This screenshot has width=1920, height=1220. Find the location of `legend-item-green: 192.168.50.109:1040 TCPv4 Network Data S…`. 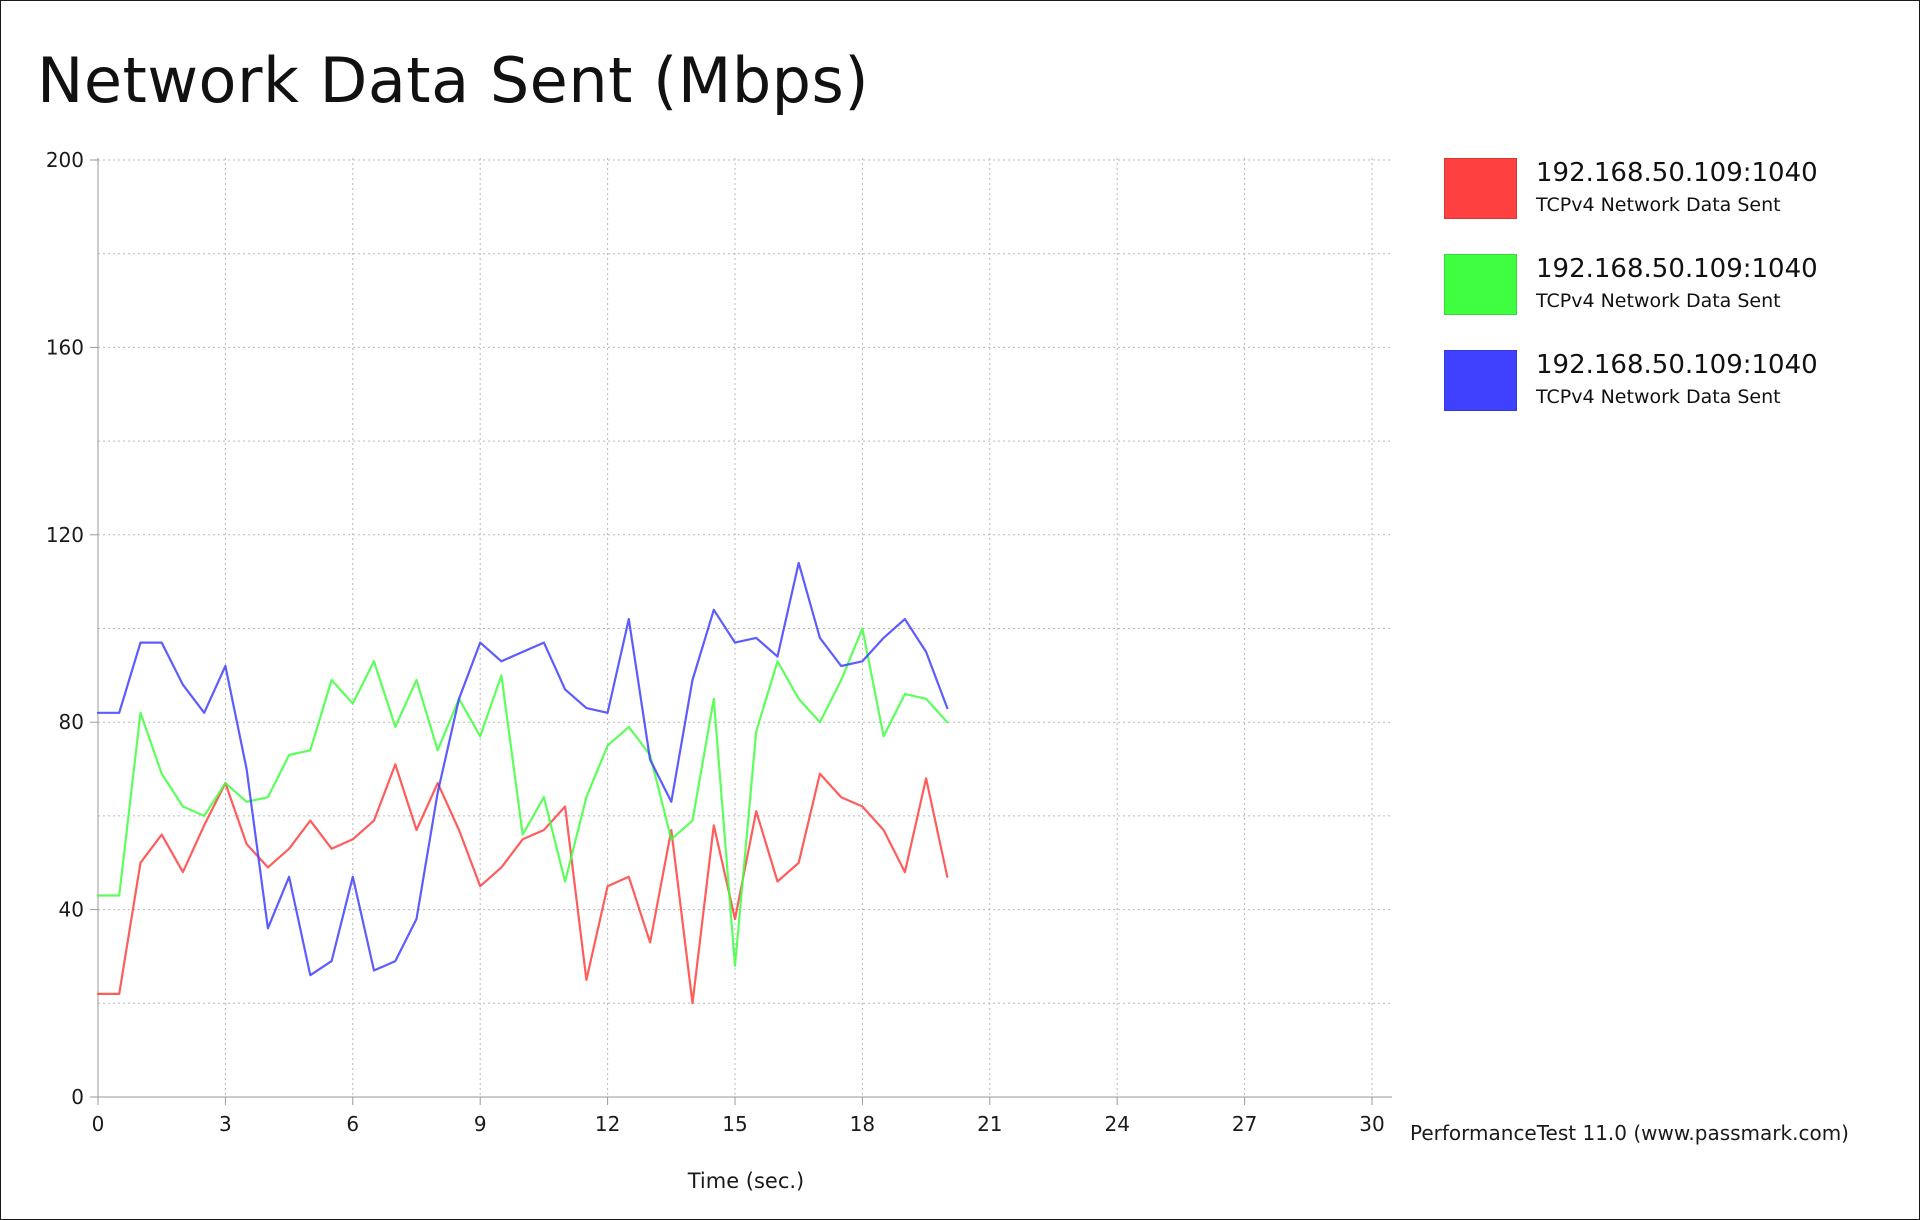

legend-item-green: 192.168.50.109:1040 TCPv4 Network Data S… is located at coordinates (1654, 283).